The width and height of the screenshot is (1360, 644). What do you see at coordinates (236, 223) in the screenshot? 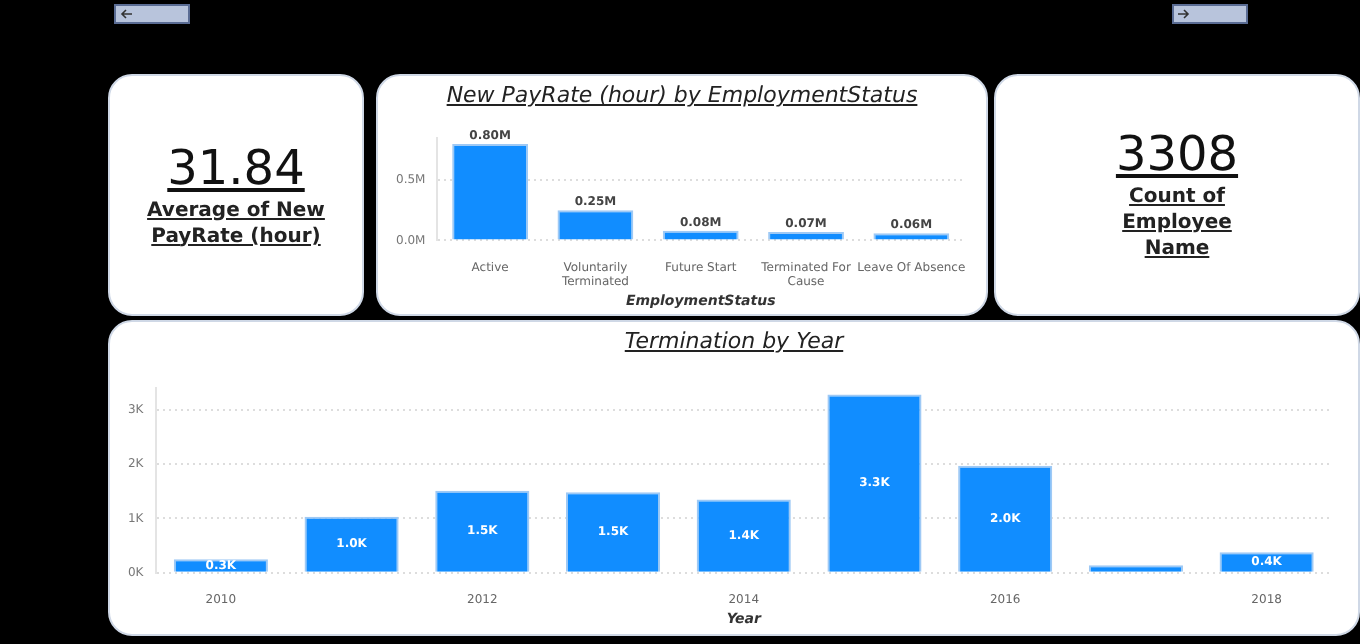
I see `text: Average of New PayRate (hour)` at bounding box center [236, 223].